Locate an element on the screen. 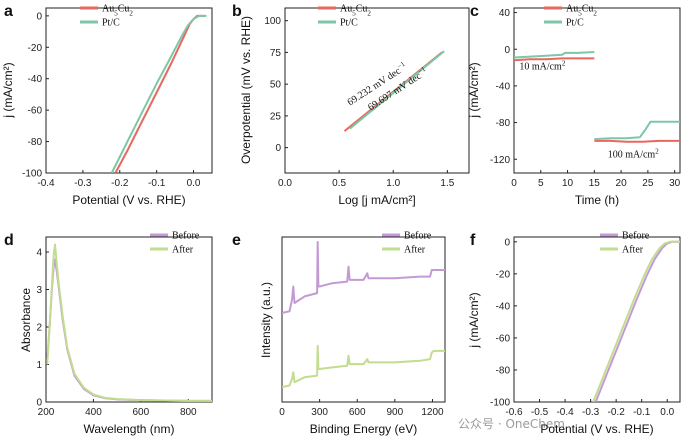 This screenshot has width=682, height=445. annotation-0: 10 mA/cm2 is located at coordinates (542, 65).